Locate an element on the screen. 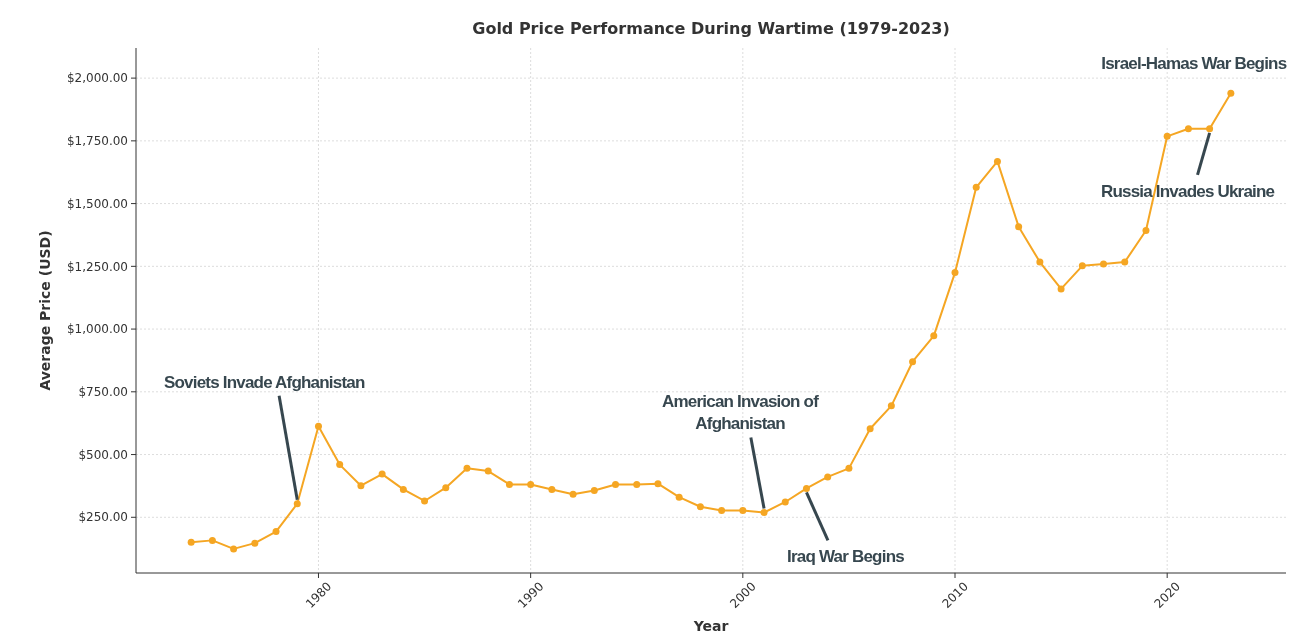 The height and width of the screenshot is (635, 1312). y-axis-title: Average Price (USD) is located at coordinates (45, 310).